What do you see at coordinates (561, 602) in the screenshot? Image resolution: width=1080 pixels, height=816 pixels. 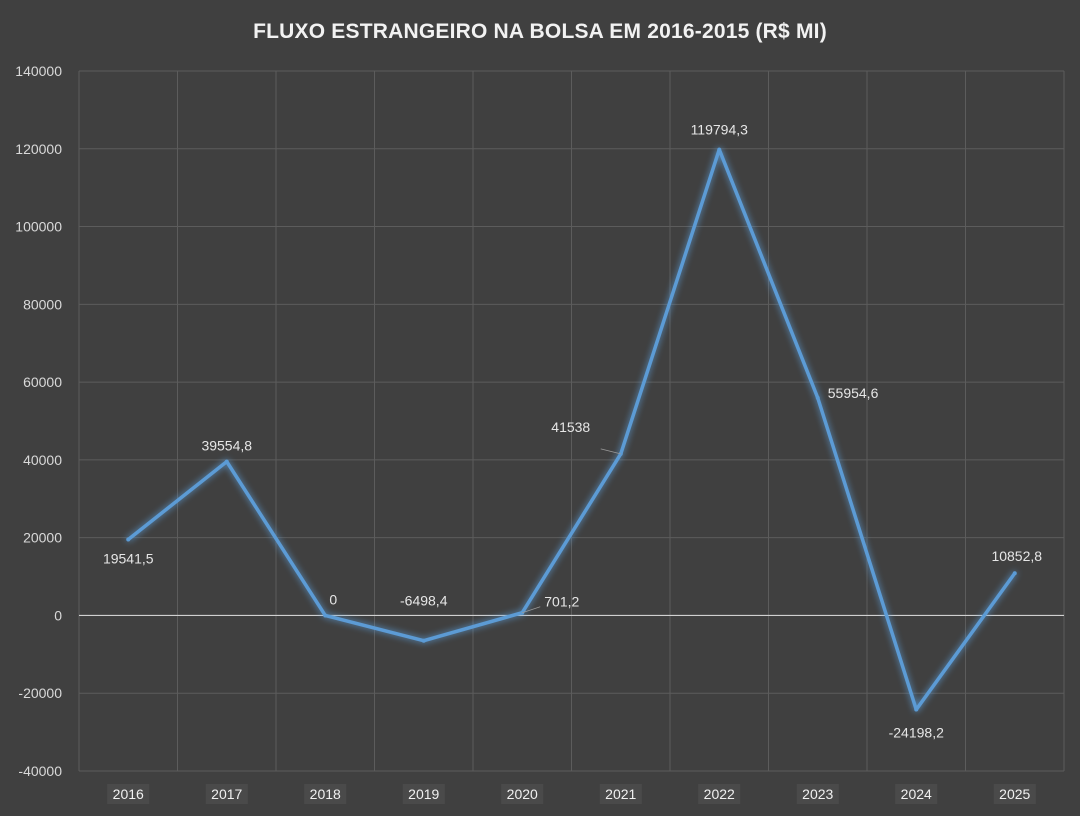 I see `data-label: 701,2` at bounding box center [561, 602].